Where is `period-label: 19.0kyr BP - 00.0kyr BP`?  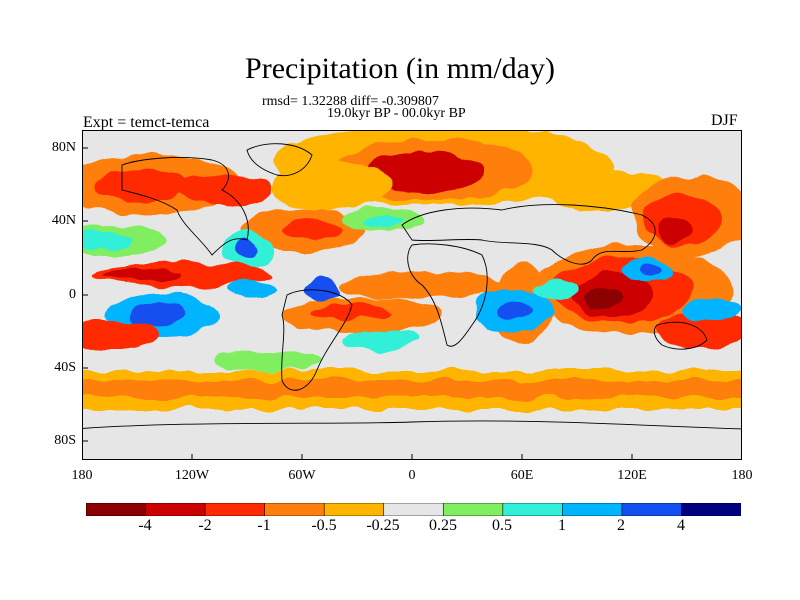
period-label: 19.0kyr BP - 00.0kyr BP is located at coordinates (396, 113).